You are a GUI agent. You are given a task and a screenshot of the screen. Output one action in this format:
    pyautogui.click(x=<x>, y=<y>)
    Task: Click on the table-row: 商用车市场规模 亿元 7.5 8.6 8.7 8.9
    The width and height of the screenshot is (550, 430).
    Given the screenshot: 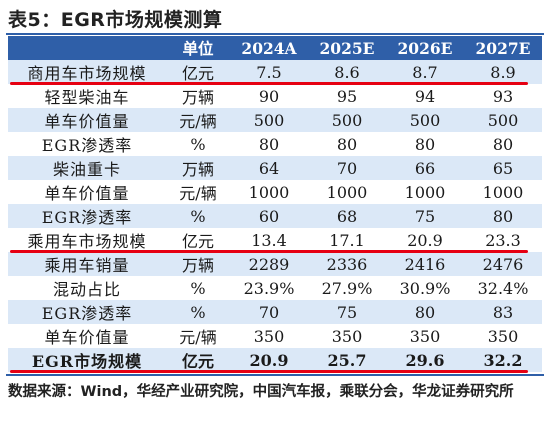 What is the action you would take?
    pyautogui.click(x=275, y=72)
    